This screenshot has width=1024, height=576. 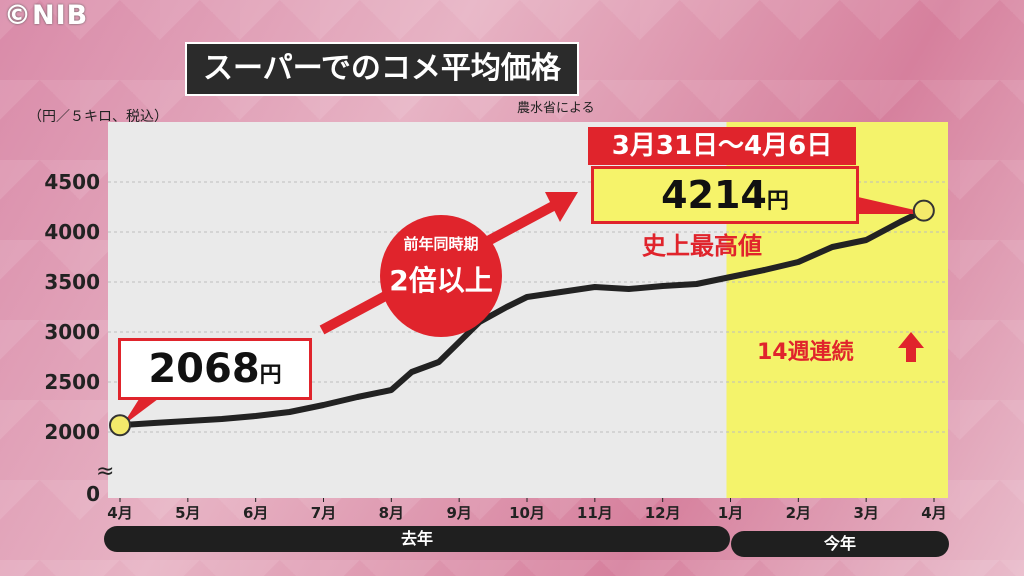 I want to click on period-bar-last-year: 去年, so click(x=417, y=539).